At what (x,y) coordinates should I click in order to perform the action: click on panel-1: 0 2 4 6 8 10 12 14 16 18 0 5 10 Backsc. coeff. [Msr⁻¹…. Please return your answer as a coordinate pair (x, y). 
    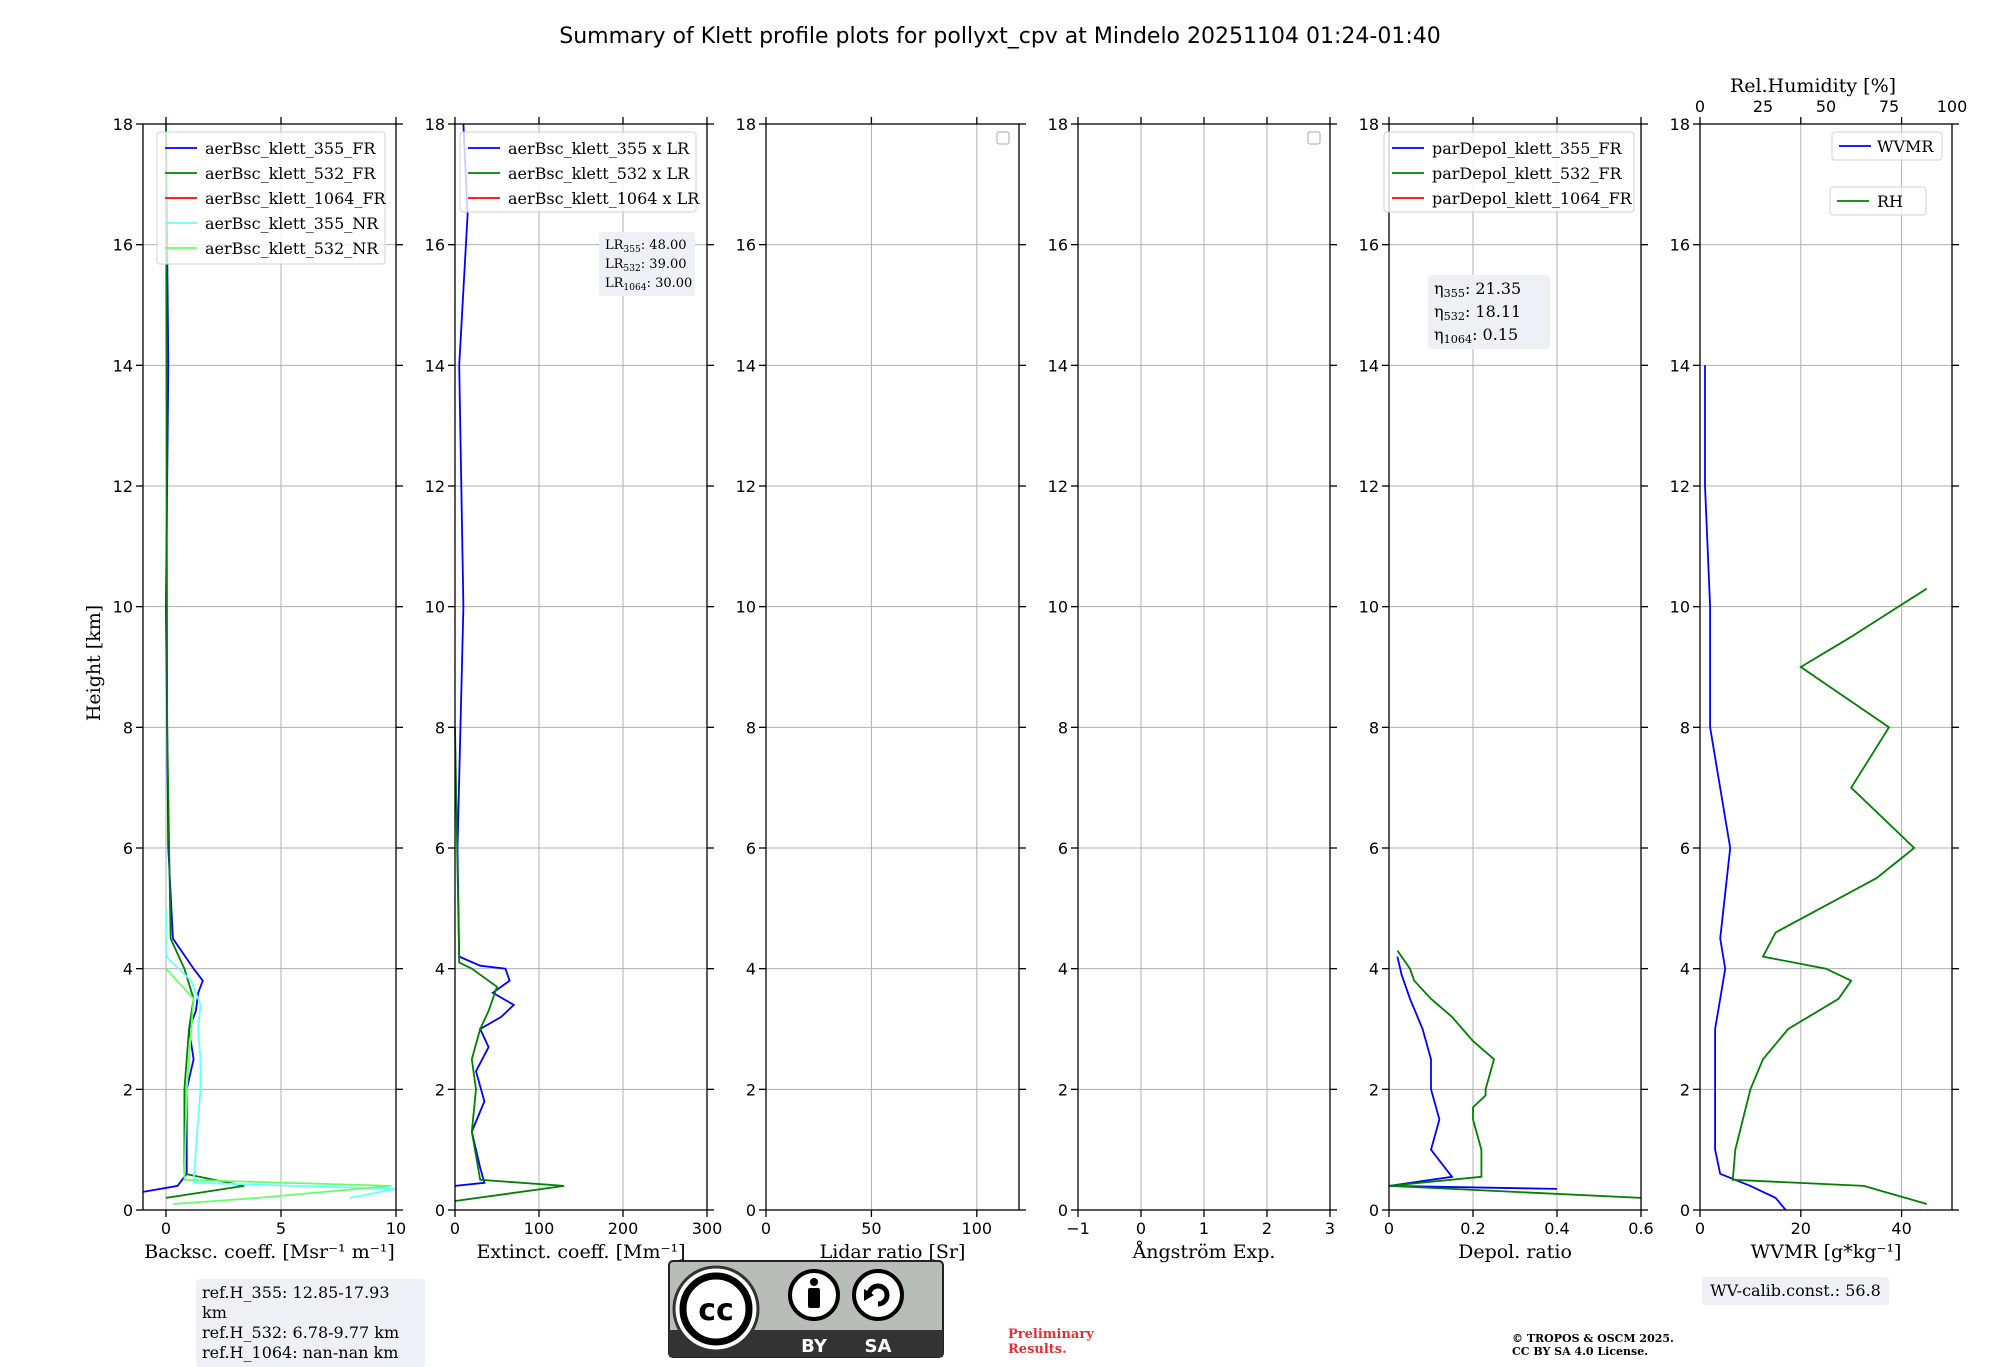
    Looking at the image, I should click on (260, 689).